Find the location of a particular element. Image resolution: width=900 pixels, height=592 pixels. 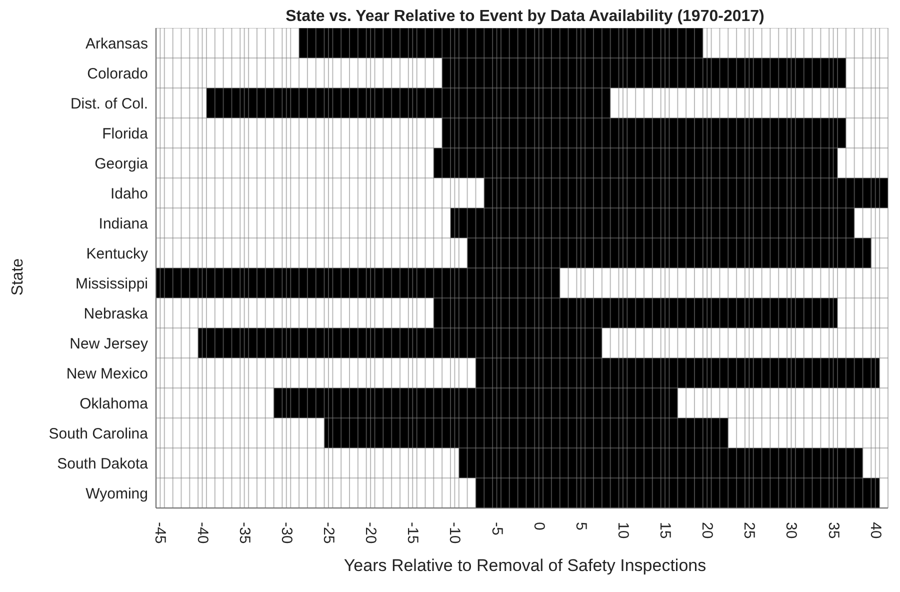

x-tick-label: 25 is located at coordinates (749, 530).